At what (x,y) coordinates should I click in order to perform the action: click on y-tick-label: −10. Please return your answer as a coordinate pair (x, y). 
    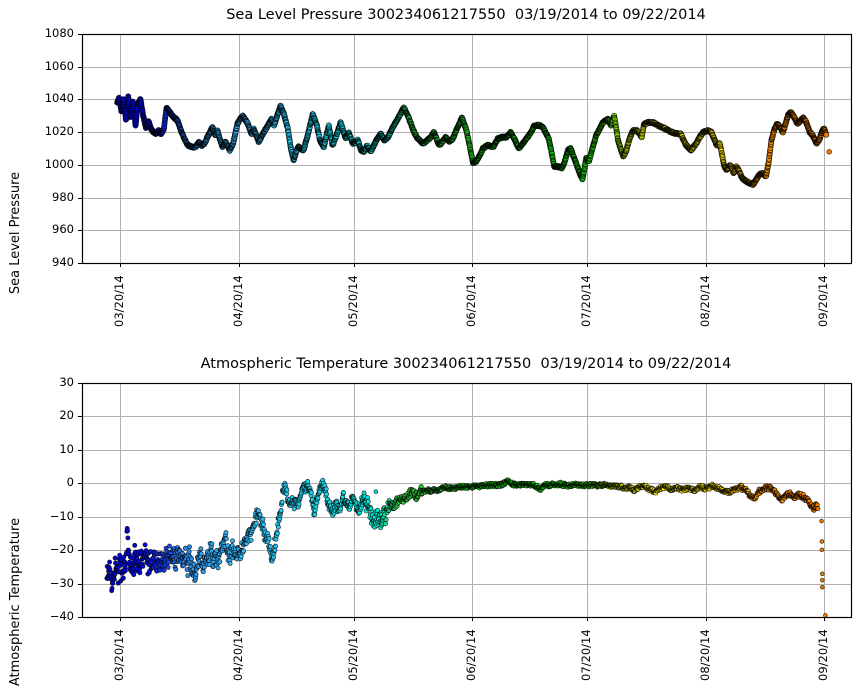
    Looking at the image, I should click on (61, 515).